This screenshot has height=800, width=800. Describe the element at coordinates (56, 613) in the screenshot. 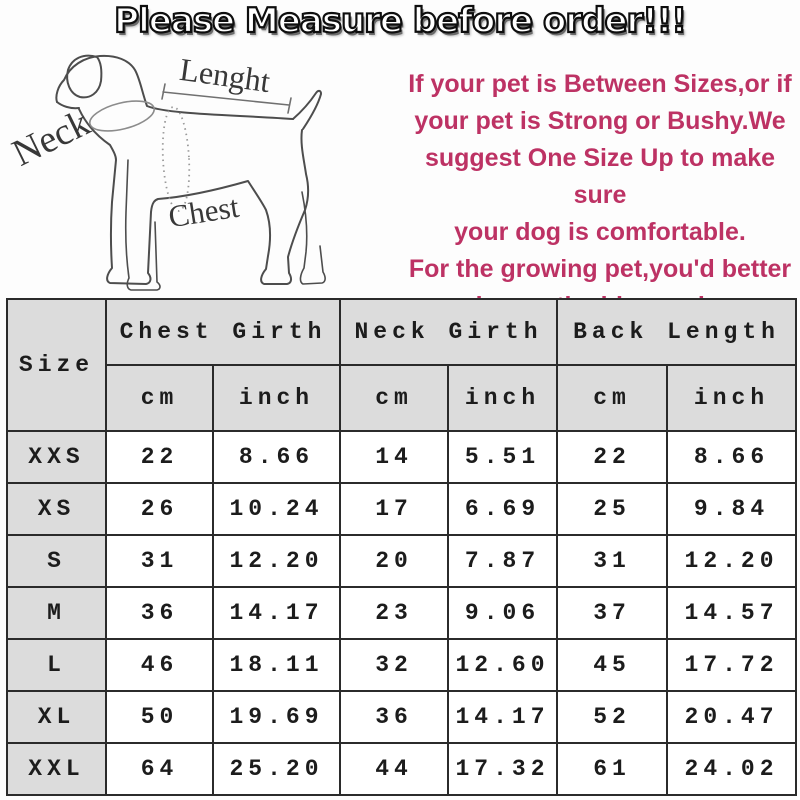

I see `size-label: M` at that location.